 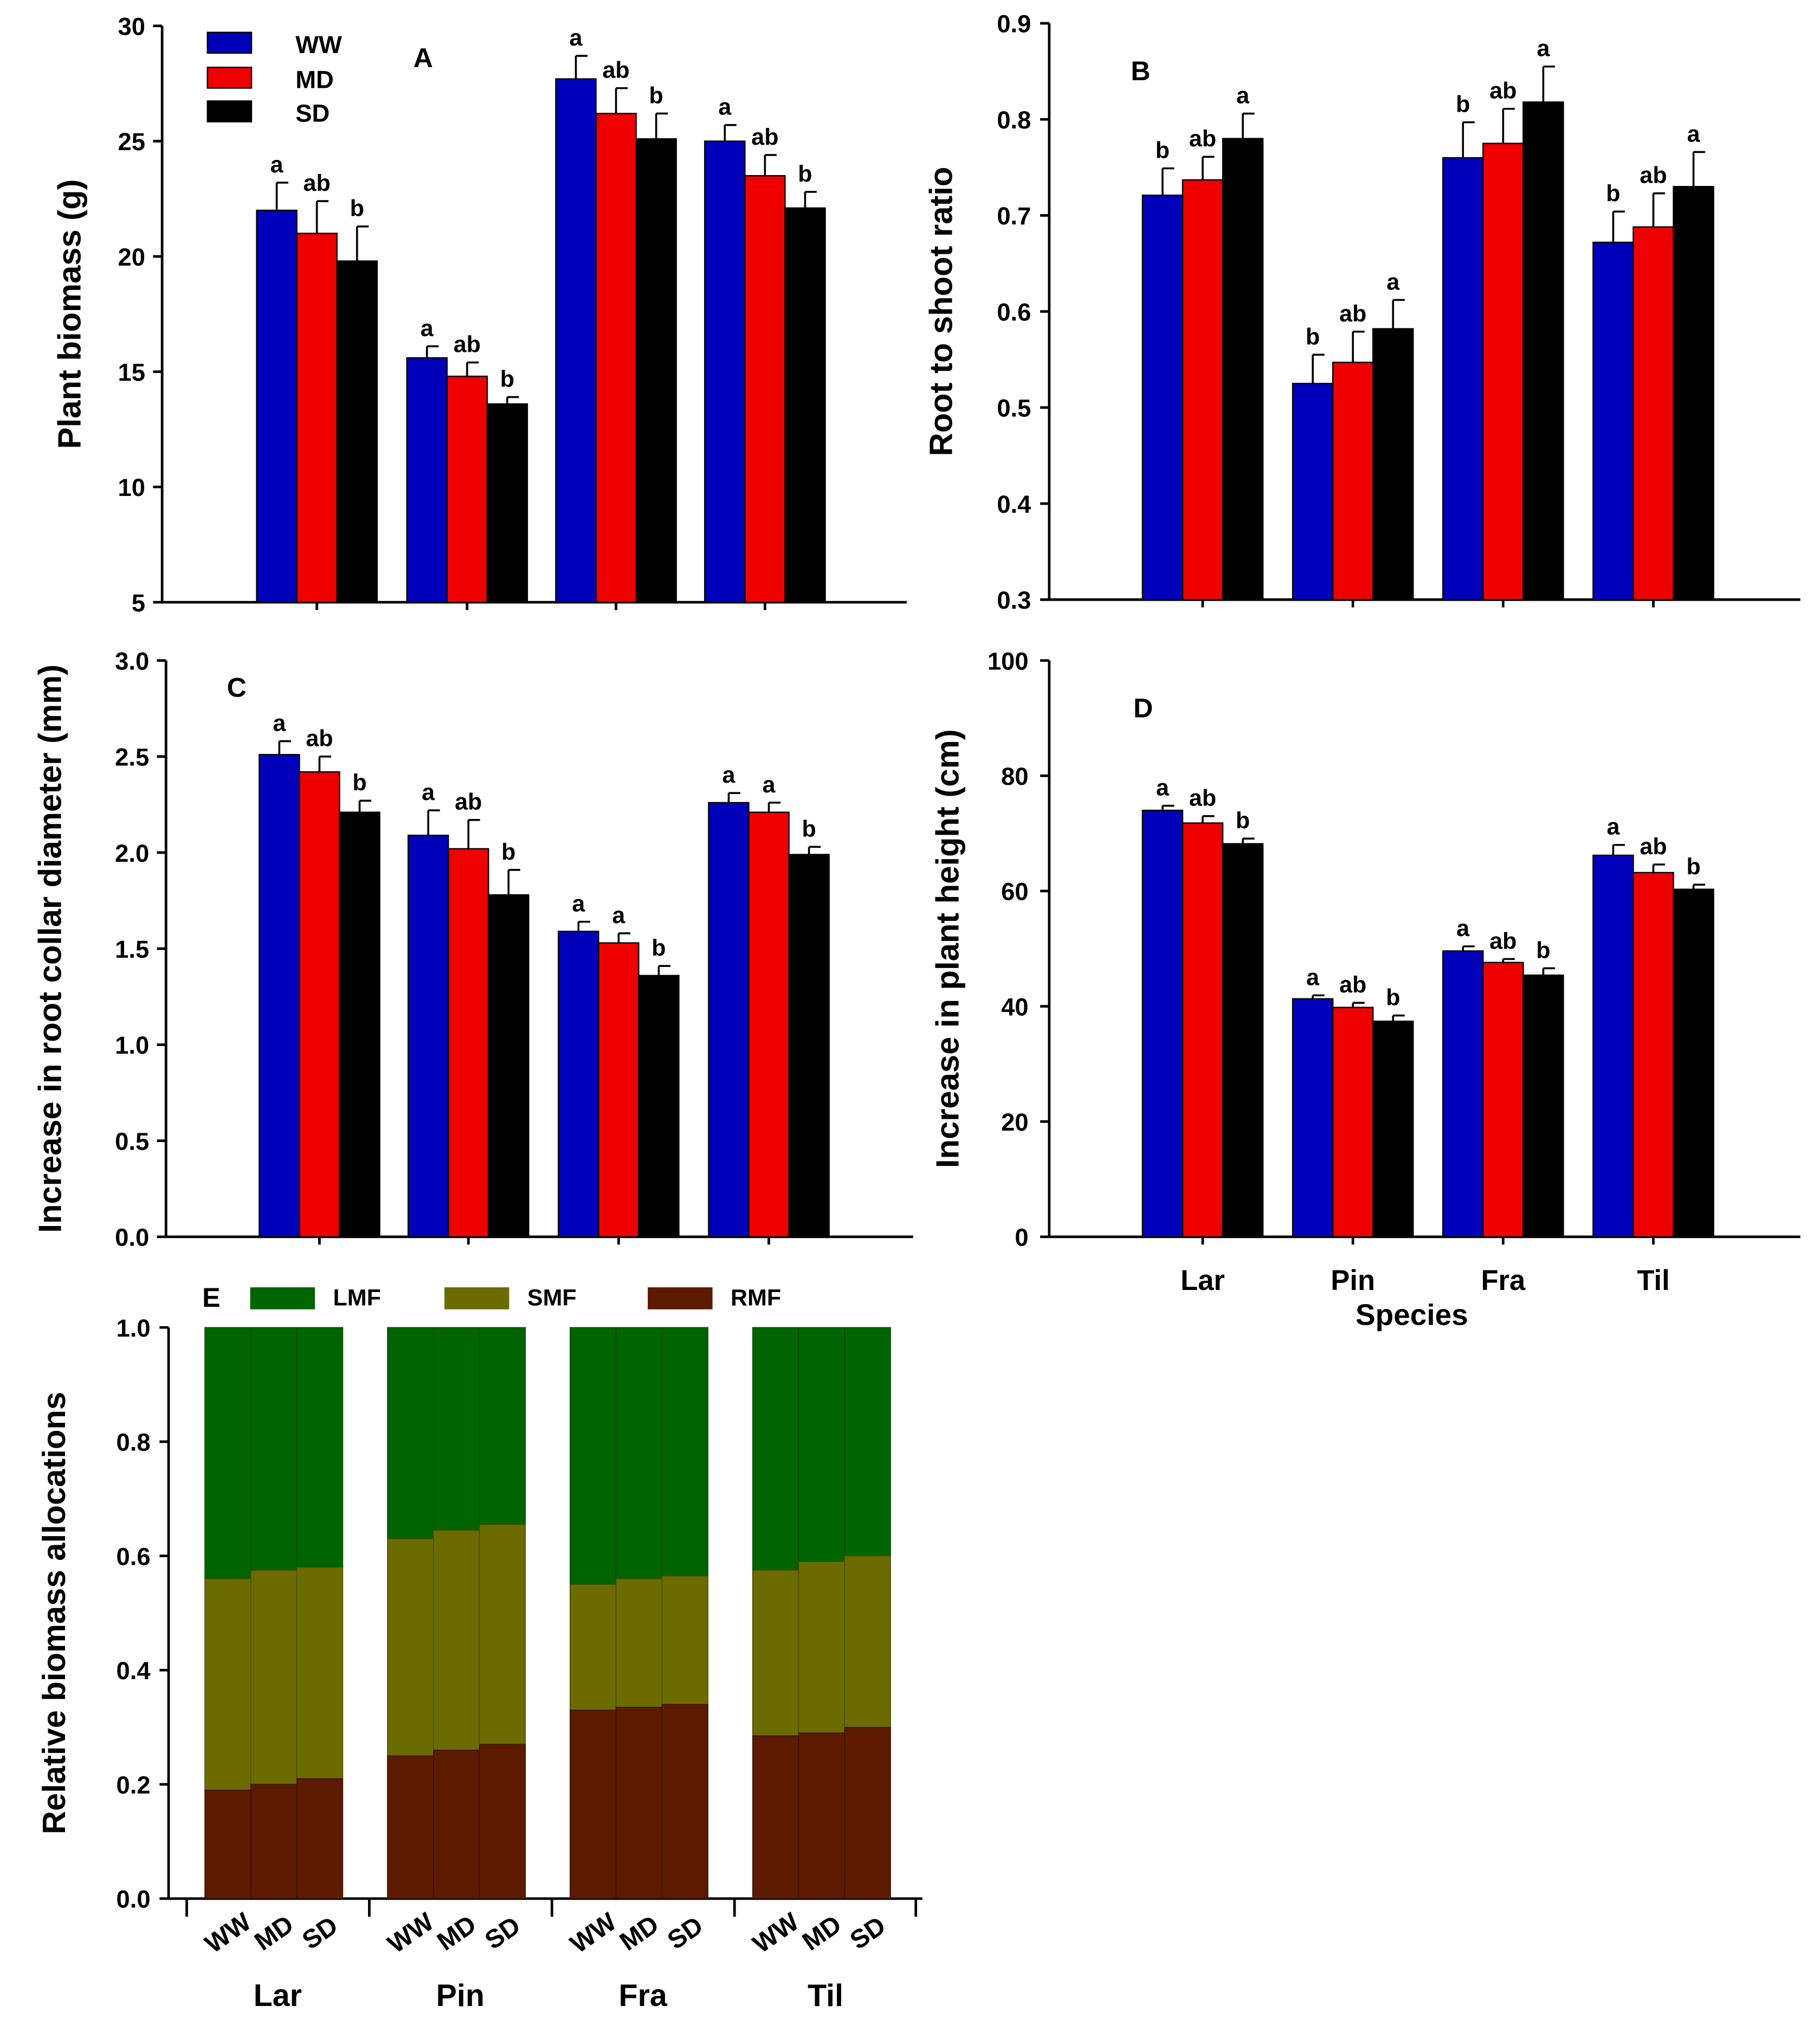 What do you see at coordinates (1014, 776) in the screenshot?
I see `y-tick-label: 80` at bounding box center [1014, 776].